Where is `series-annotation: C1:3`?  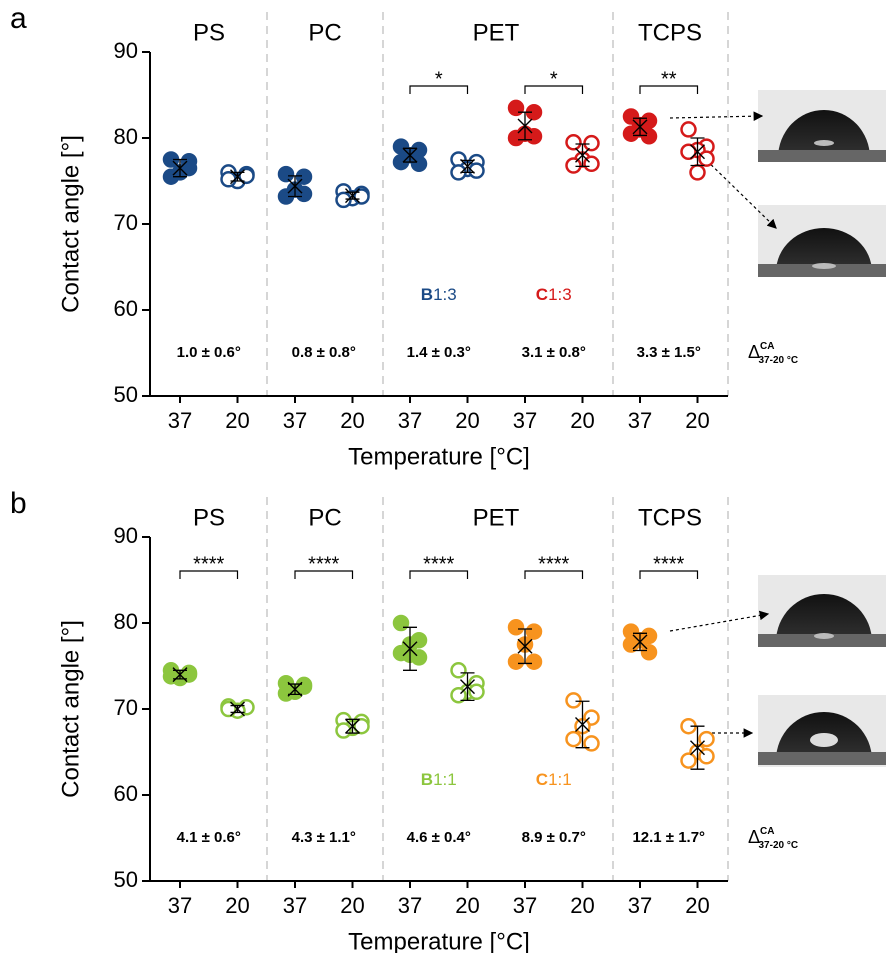 series-annotation: C1:3 is located at coordinates (554, 294).